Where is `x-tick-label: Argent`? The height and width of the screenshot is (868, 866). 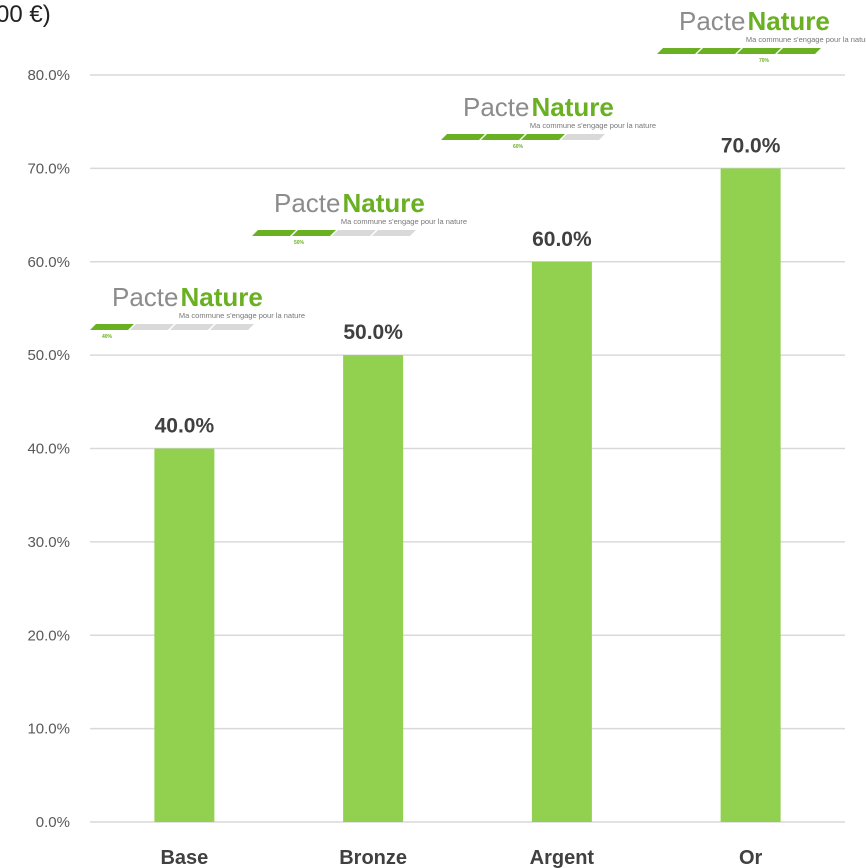
x-tick-label: Argent is located at coordinates (562, 857).